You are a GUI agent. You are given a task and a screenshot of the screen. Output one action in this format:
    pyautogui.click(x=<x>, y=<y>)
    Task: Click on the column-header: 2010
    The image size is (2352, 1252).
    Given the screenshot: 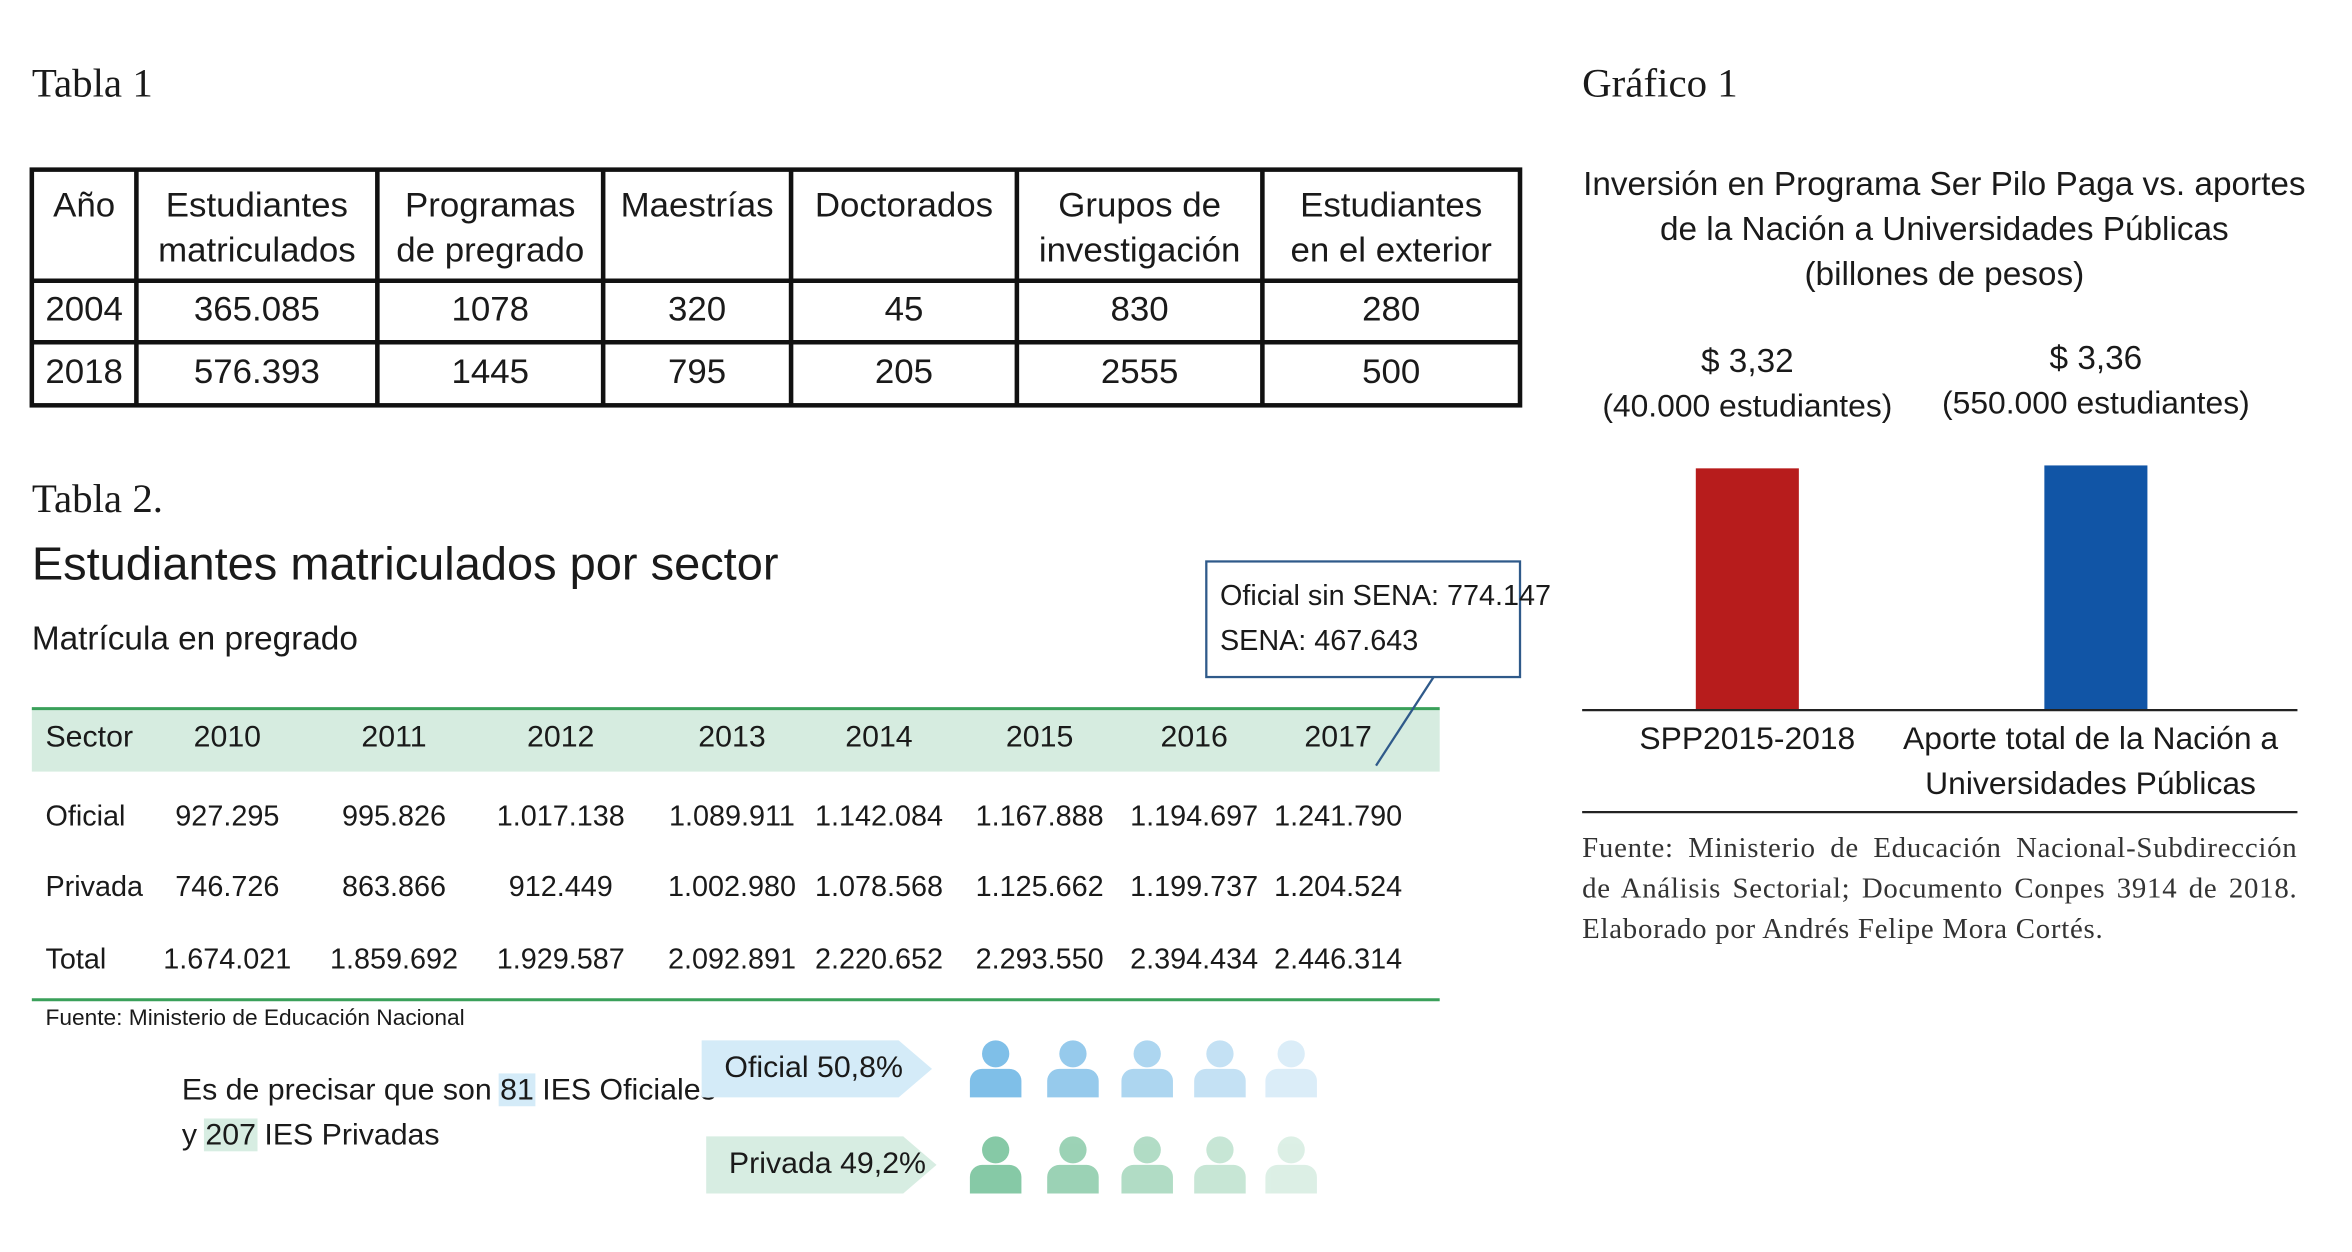 What is the action you would take?
    pyautogui.click(x=227, y=737)
    